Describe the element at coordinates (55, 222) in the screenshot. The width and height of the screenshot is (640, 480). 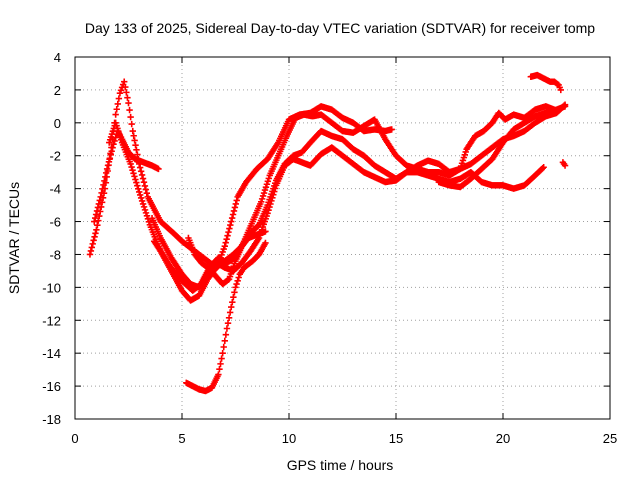
I see `y-tick-label: -6` at that location.